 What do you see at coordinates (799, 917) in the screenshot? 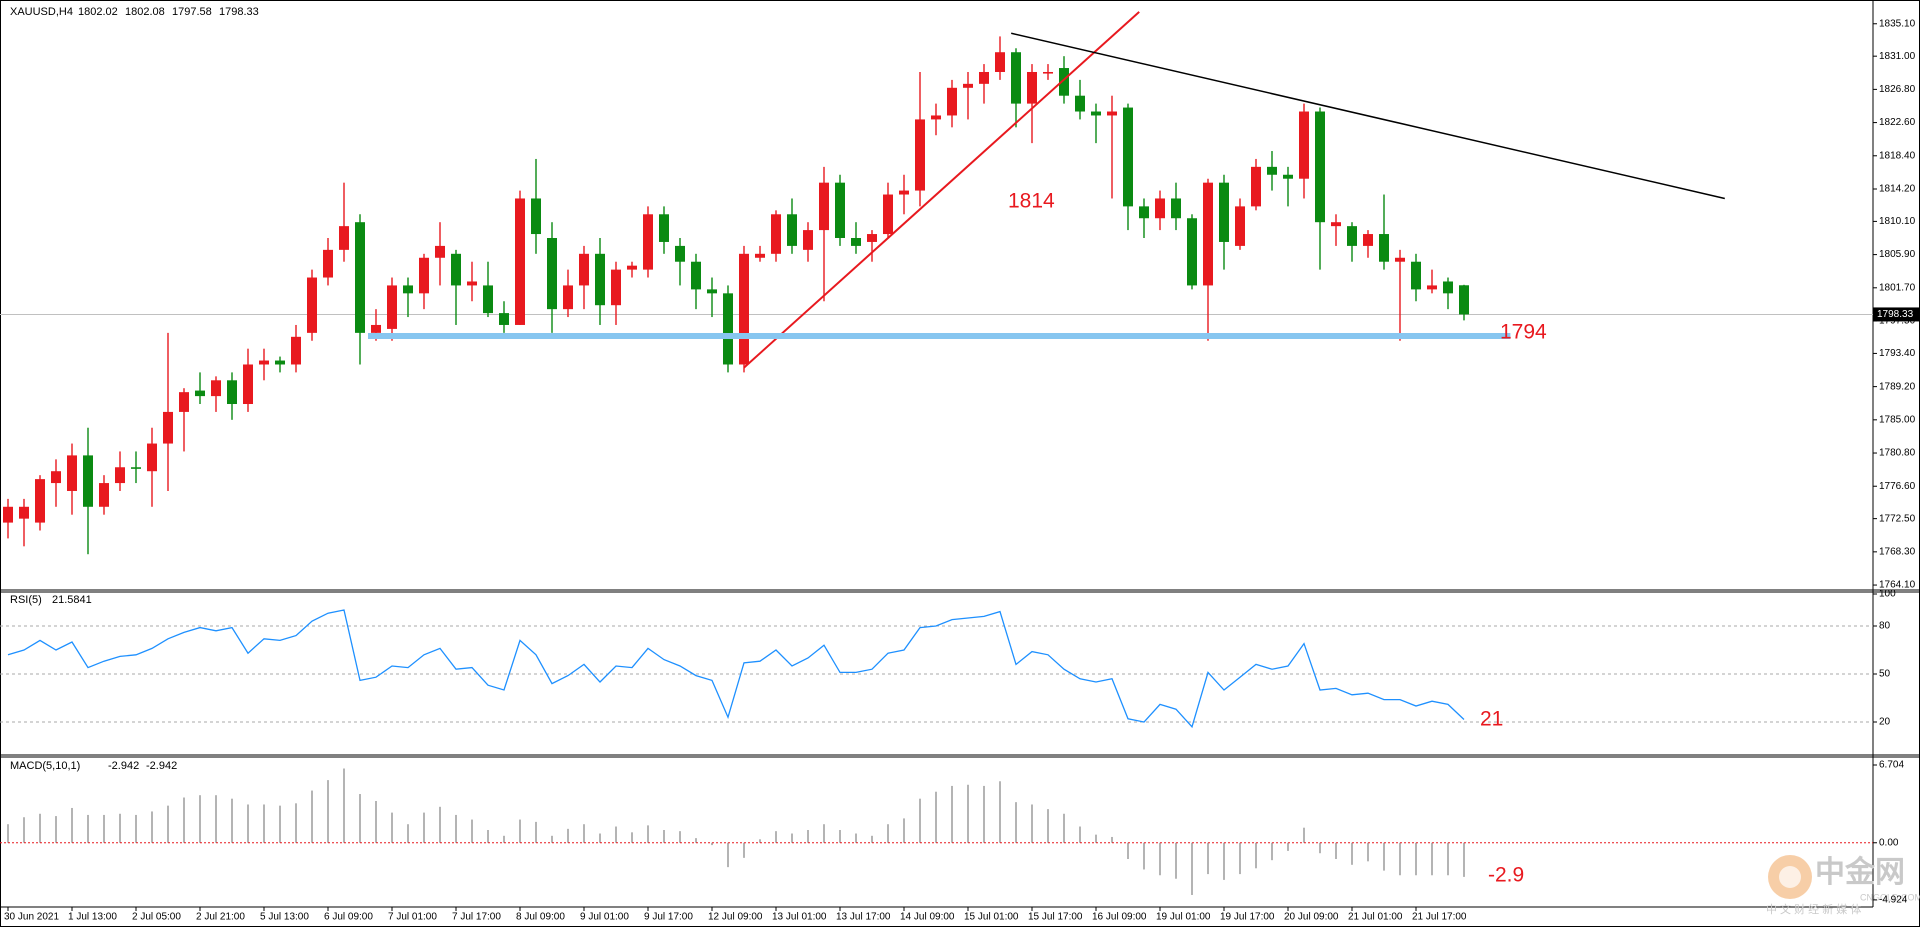
I see `x-tick-label: 13 Jul 01:00` at bounding box center [799, 917].